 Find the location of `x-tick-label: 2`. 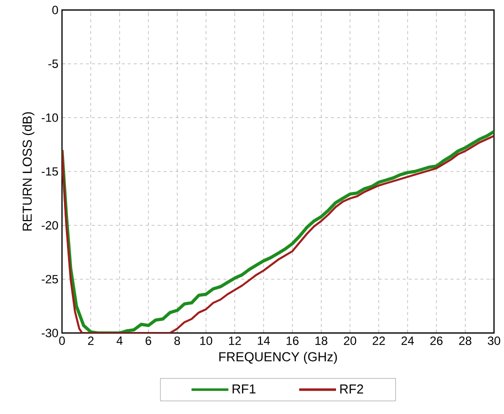

x-tick-label: 2 is located at coordinates (91, 340).